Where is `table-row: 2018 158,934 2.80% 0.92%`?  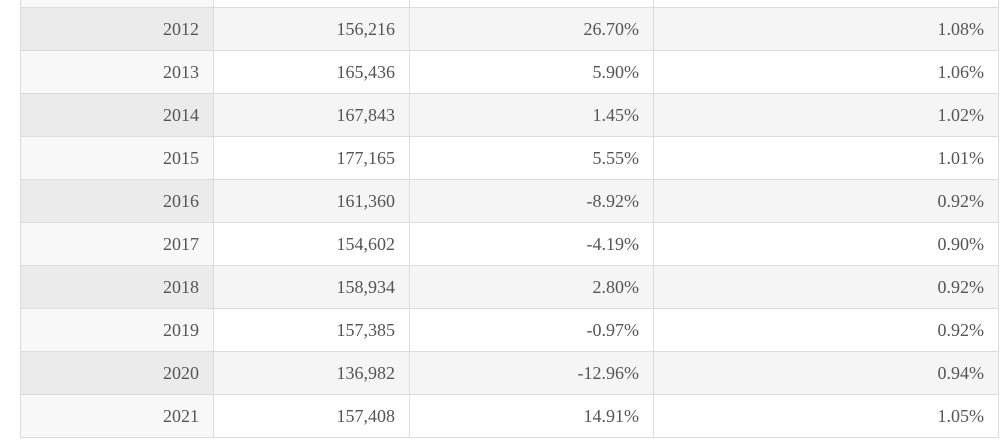 table-row: 2018 158,934 2.80% 0.92% is located at coordinates (509, 287).